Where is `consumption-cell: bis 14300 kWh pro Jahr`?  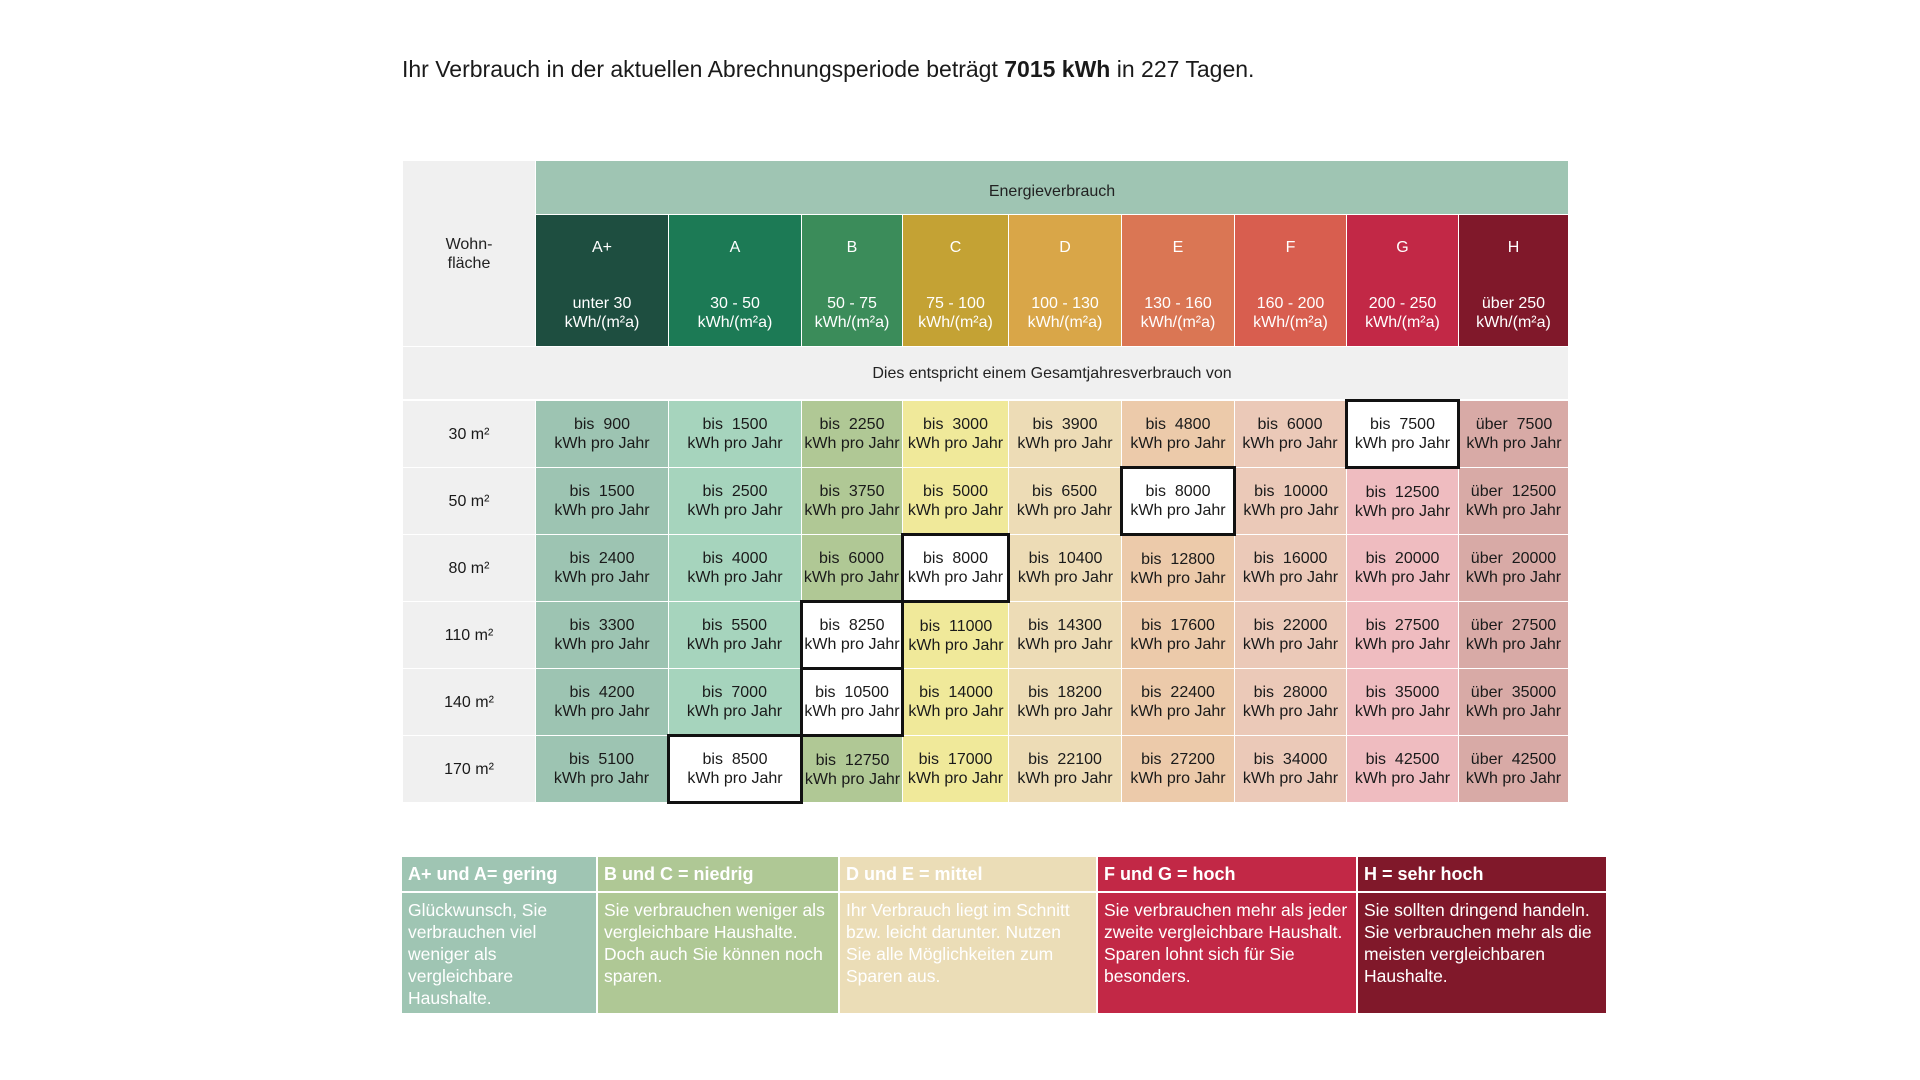 consumption-cell: bis 14300 kWh pro Jahr is located at coordinates (1065, 635).